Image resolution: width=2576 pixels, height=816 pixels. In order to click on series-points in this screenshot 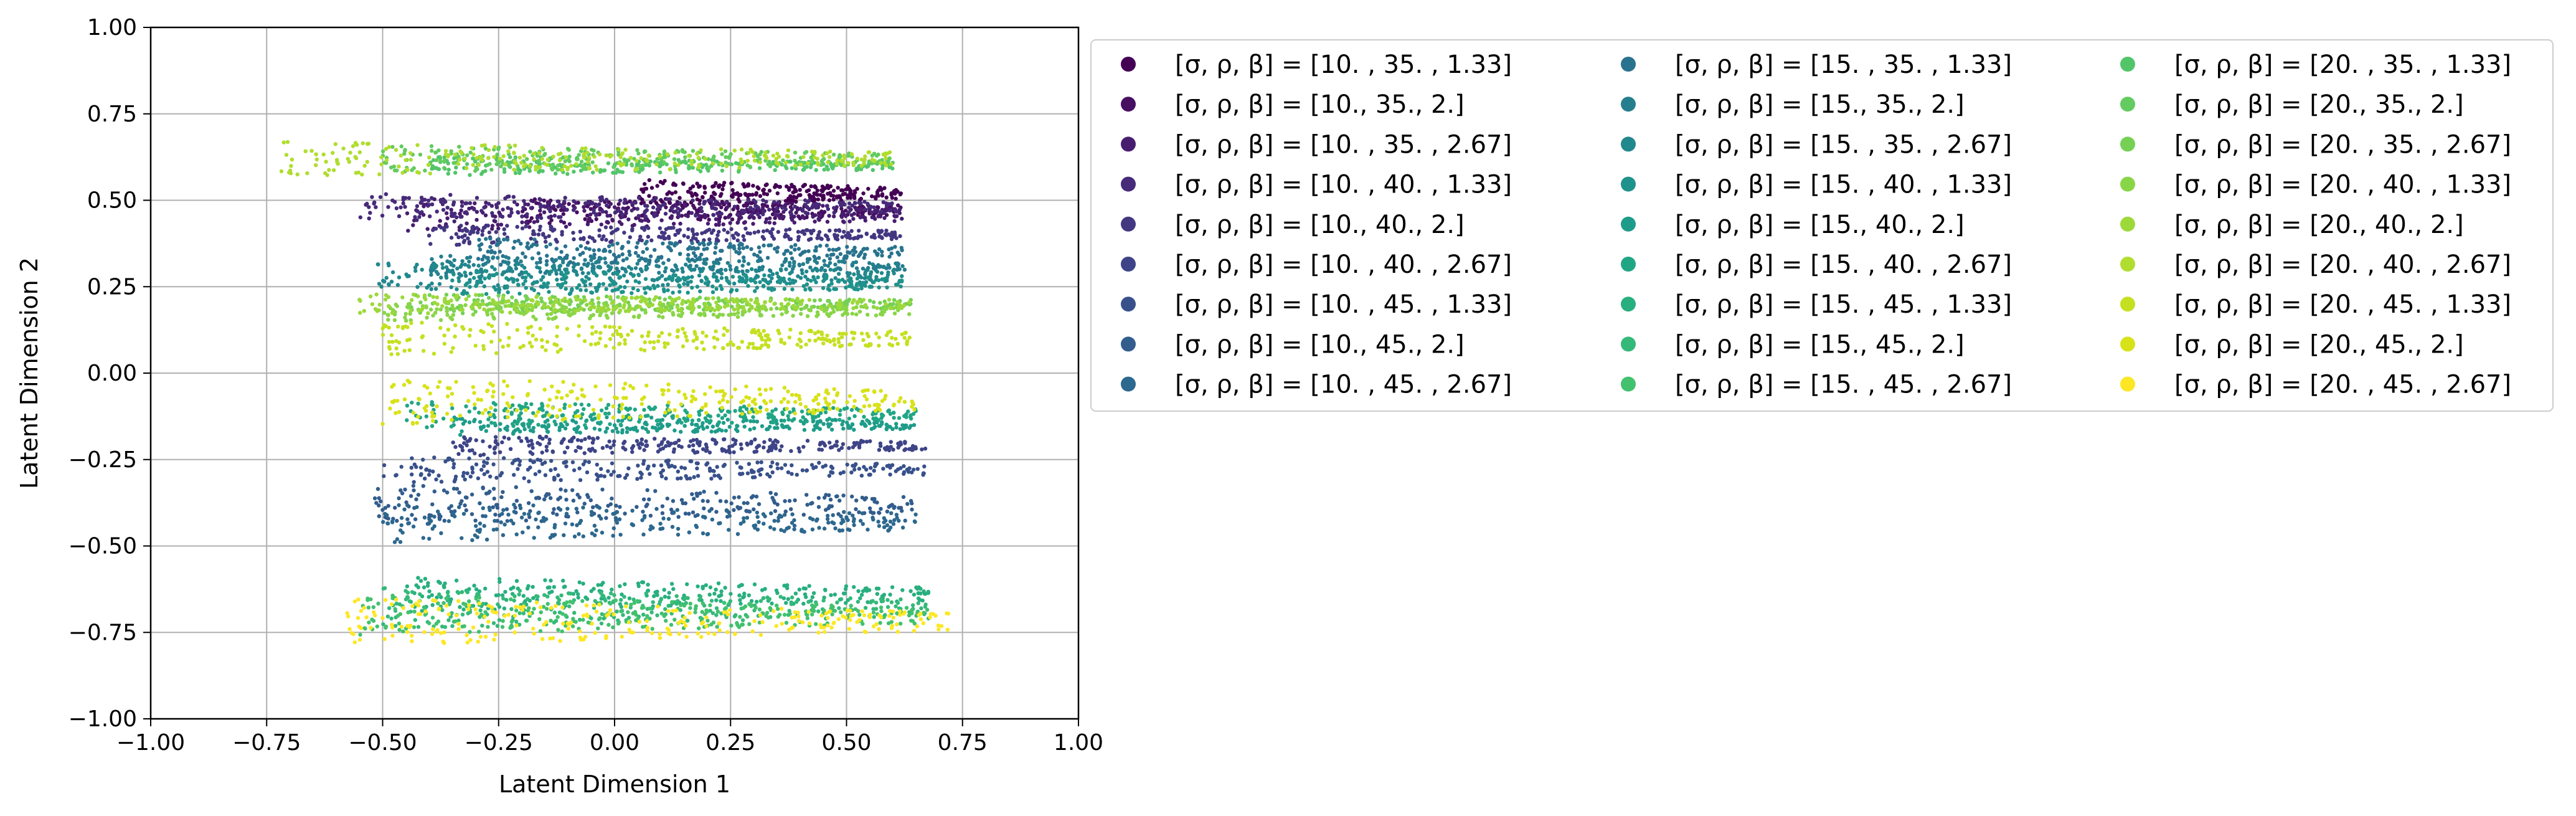, I will do `click(644, 615)`.